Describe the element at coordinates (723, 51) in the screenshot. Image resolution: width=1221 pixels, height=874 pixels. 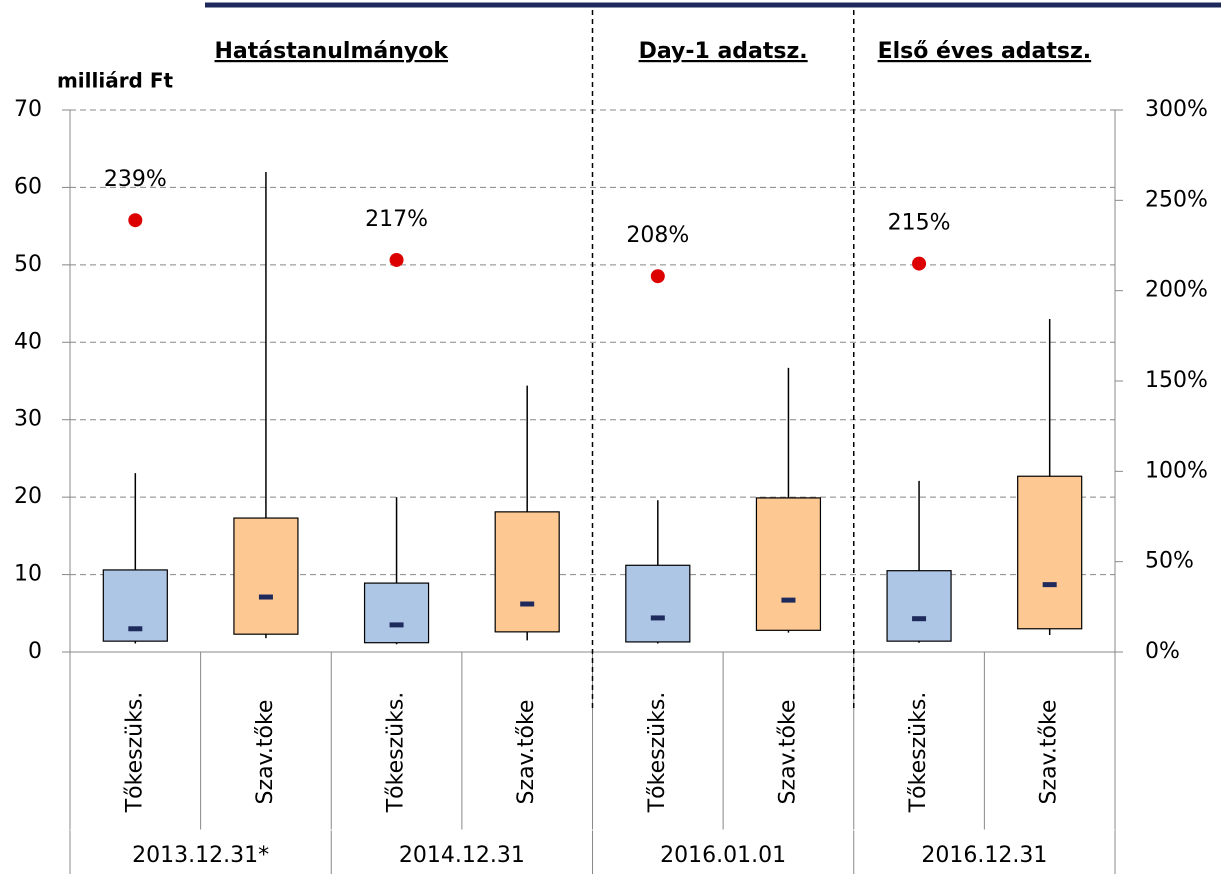
I see `section-label: Day-1 adatsz.` at that location.